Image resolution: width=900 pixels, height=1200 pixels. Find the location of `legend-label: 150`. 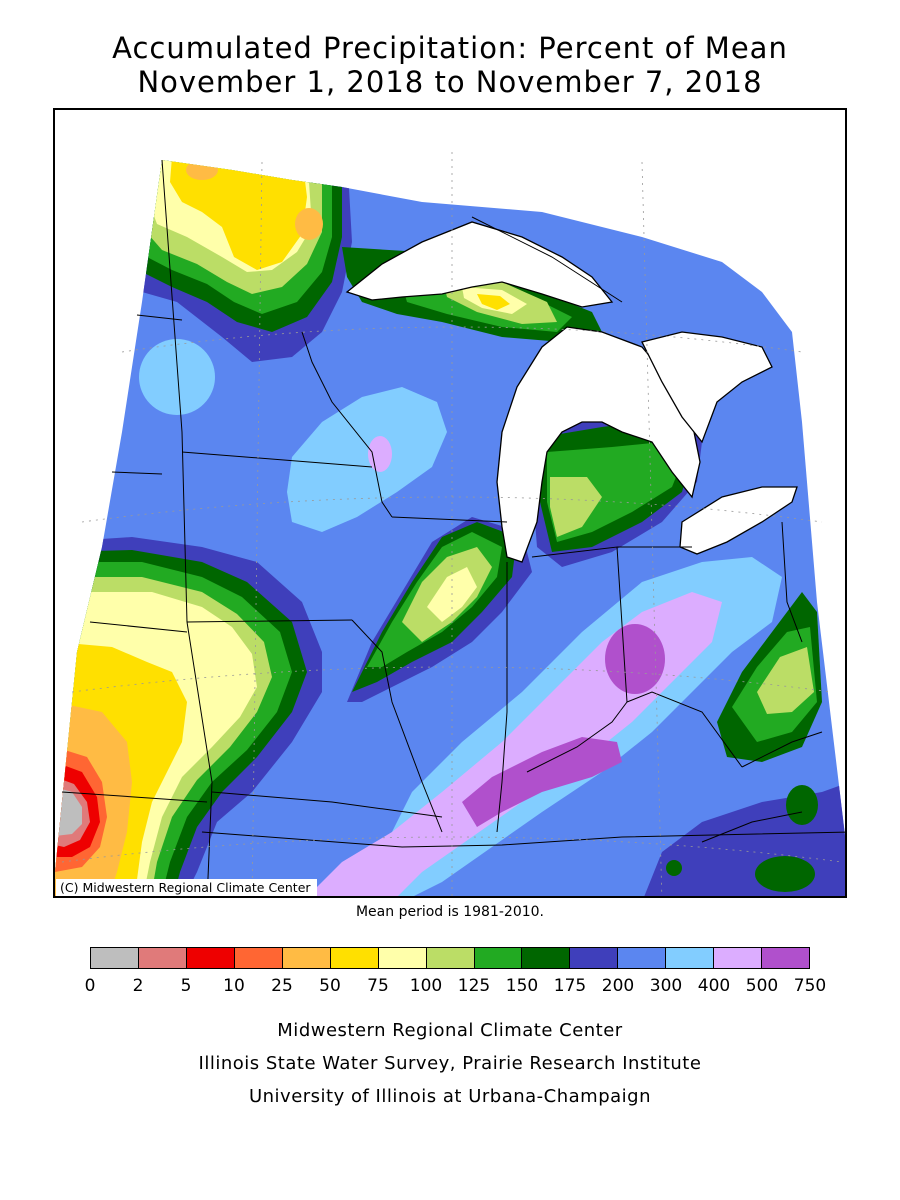

legend-label: 150 is located at coordinates (522, 986).